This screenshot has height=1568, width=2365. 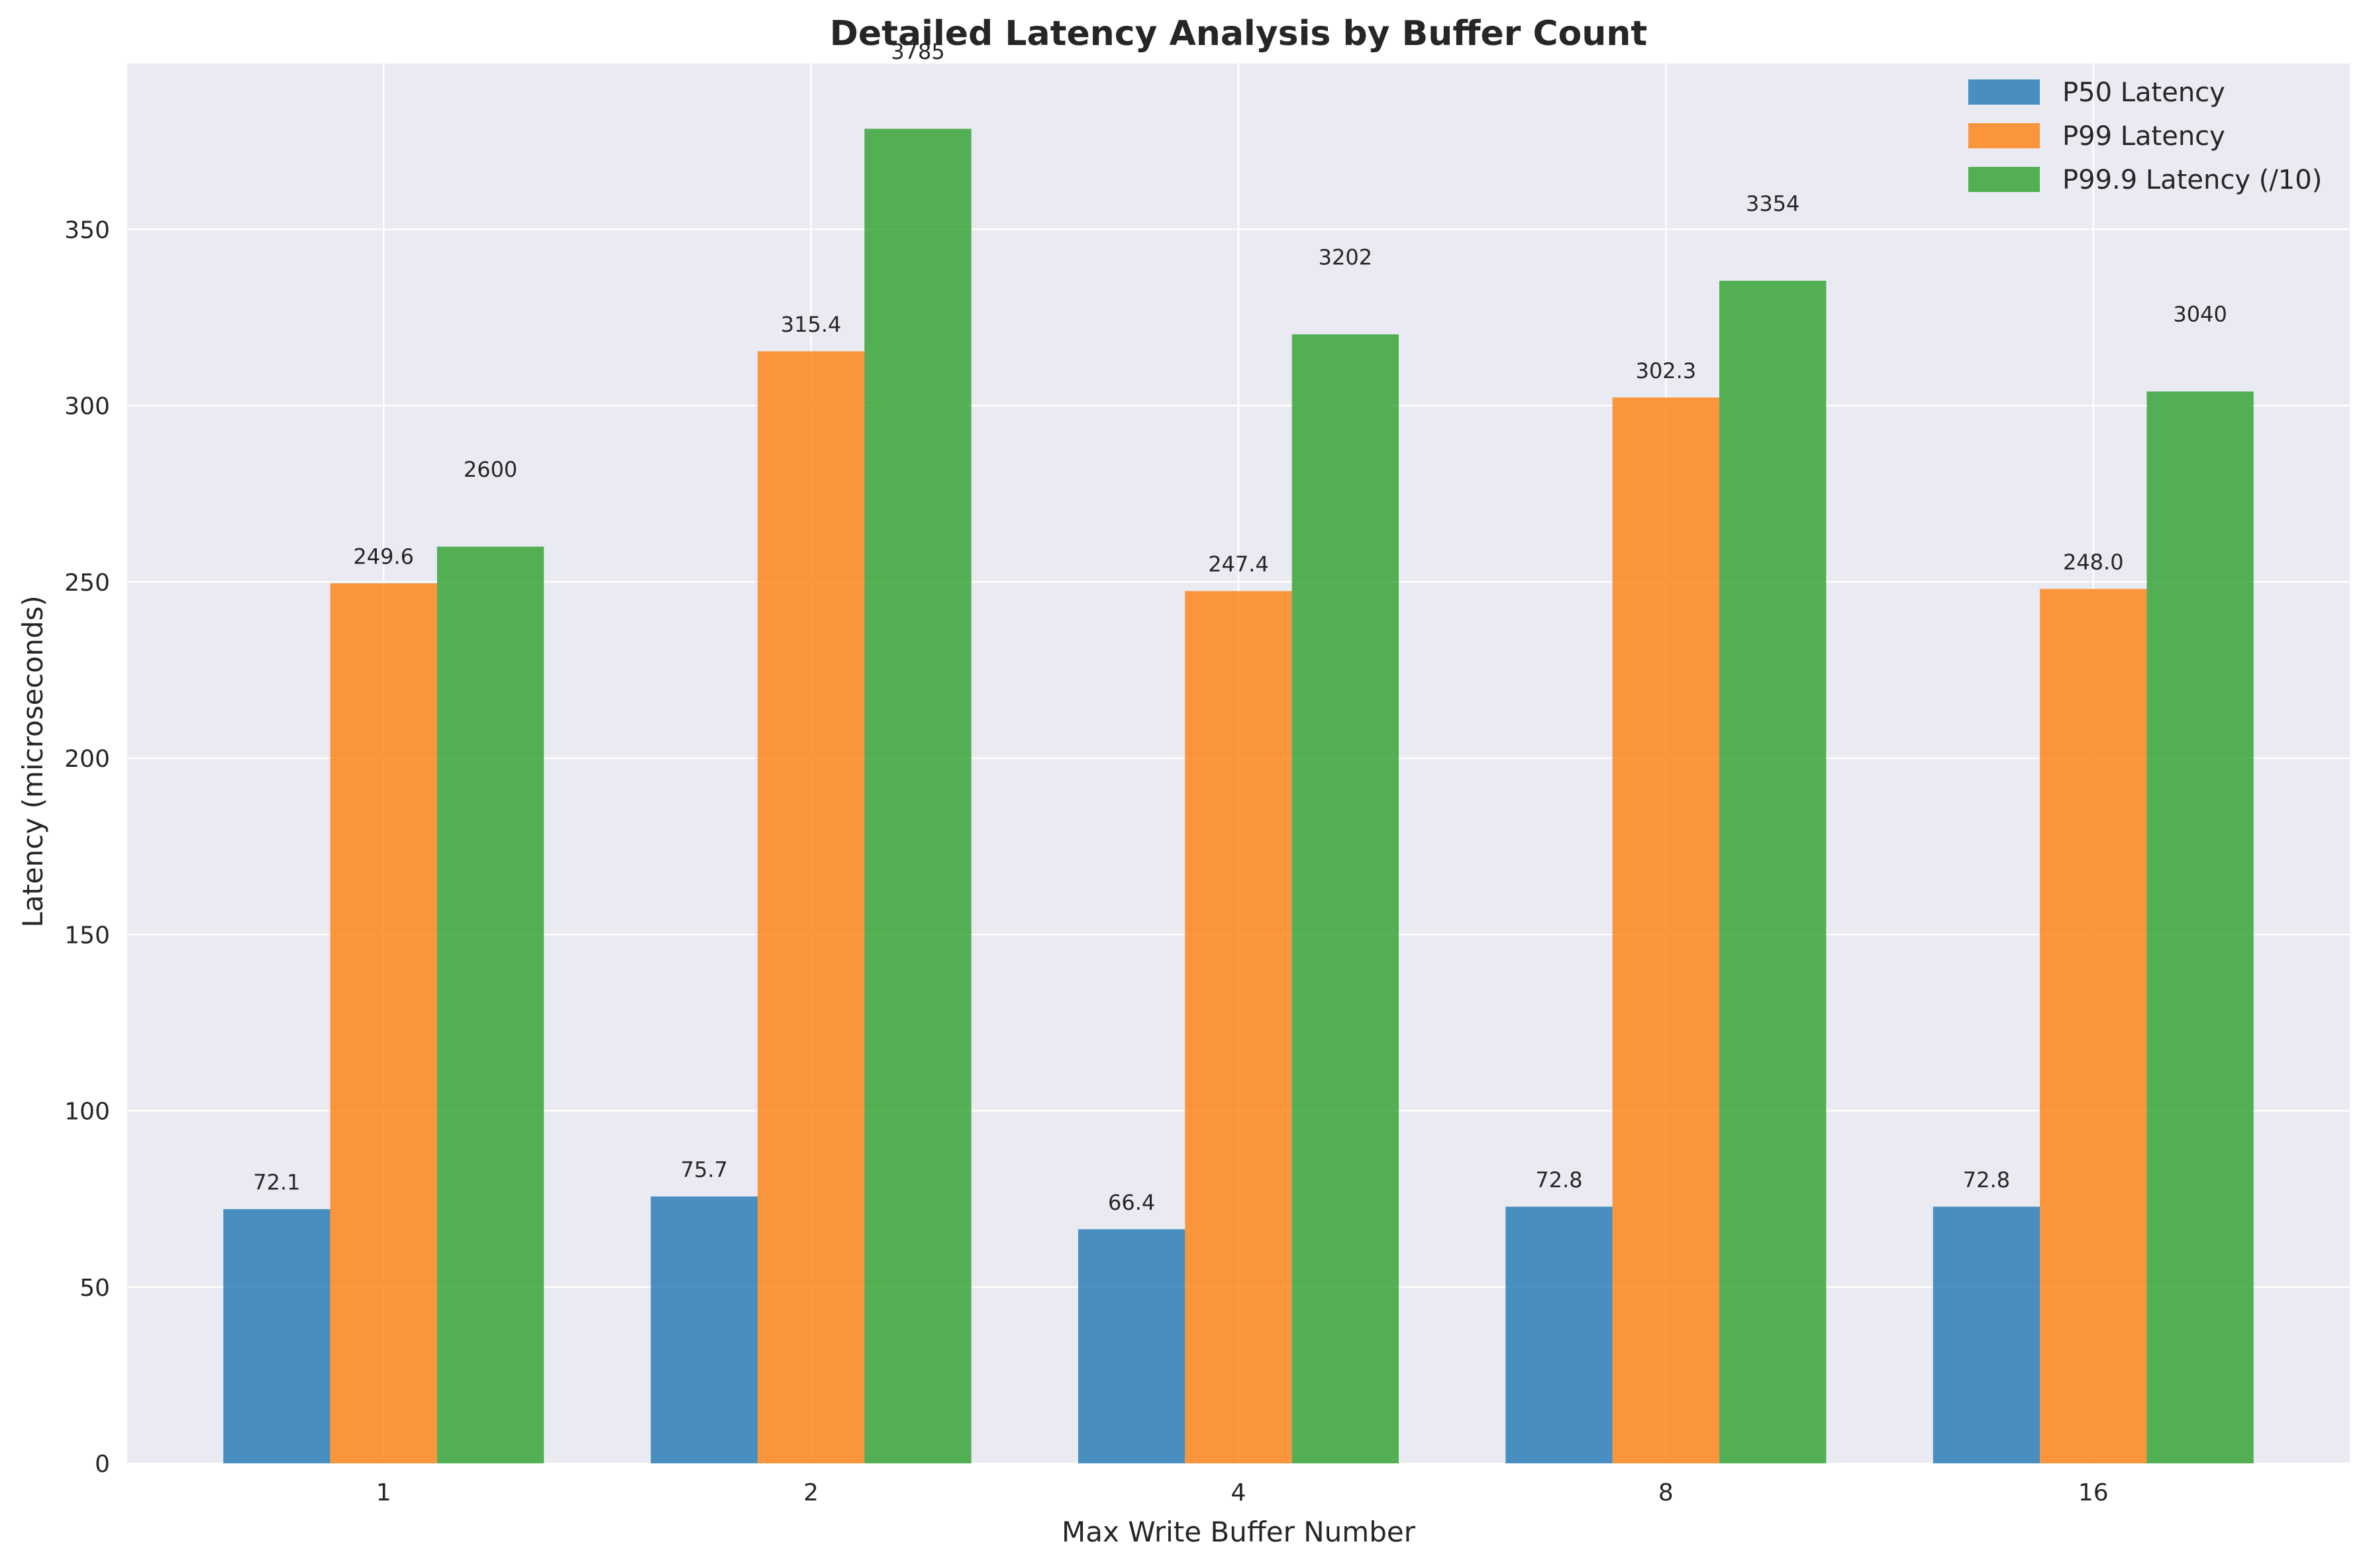 What do you see at coordinates (102, 1464) in the screenshot?
I see `y-tick-label: 0` at bounding box center [102, 1464].